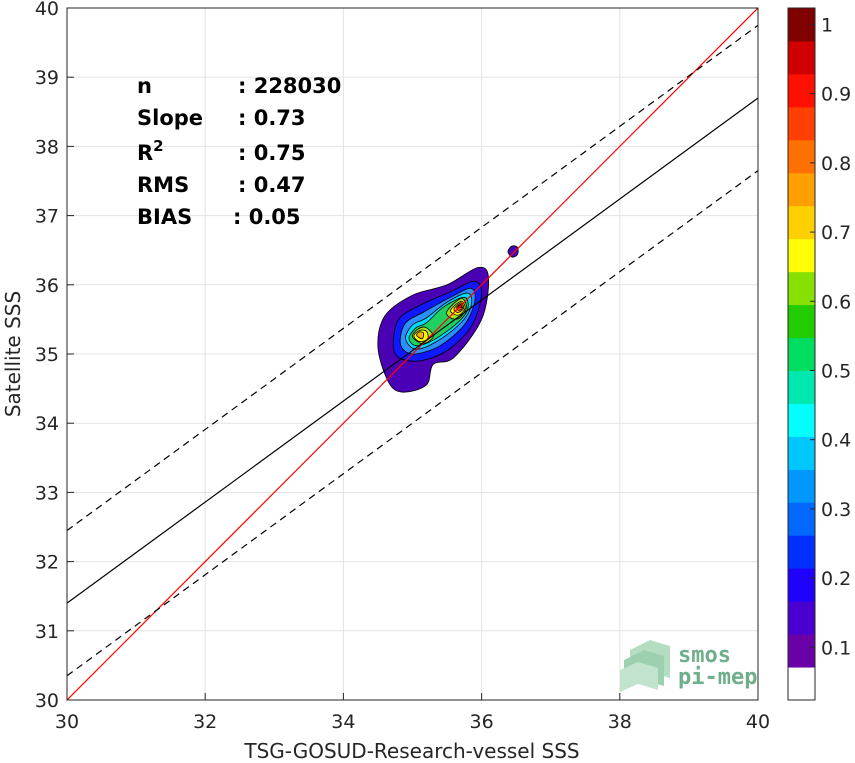 This screenshot has height=763, width=855. What do you see at coordinates (758, 722) in the screenshot?
I see `x-tick-label: 40` at bounding box center [758, 722].